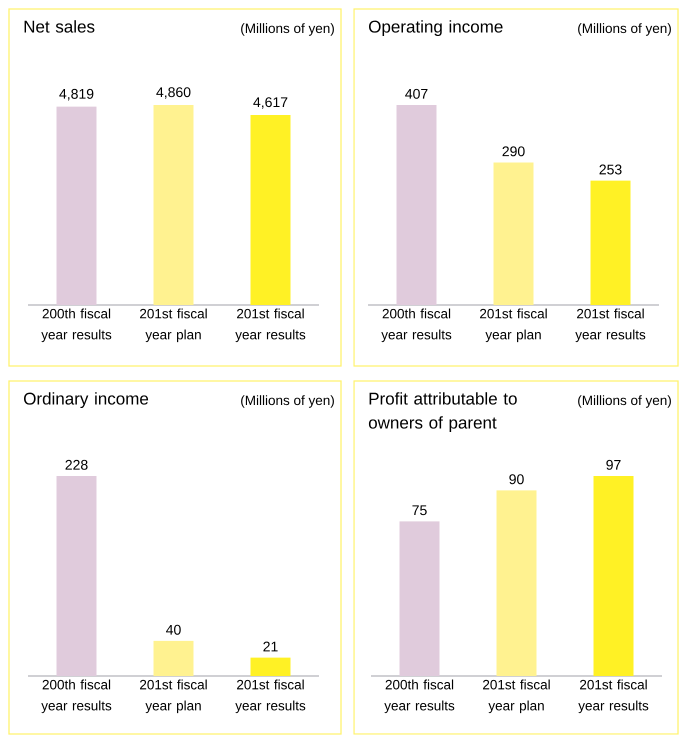  Describe the element at coordinates (173, 629) in the screenshot. I see `data-label: 40` at that location.